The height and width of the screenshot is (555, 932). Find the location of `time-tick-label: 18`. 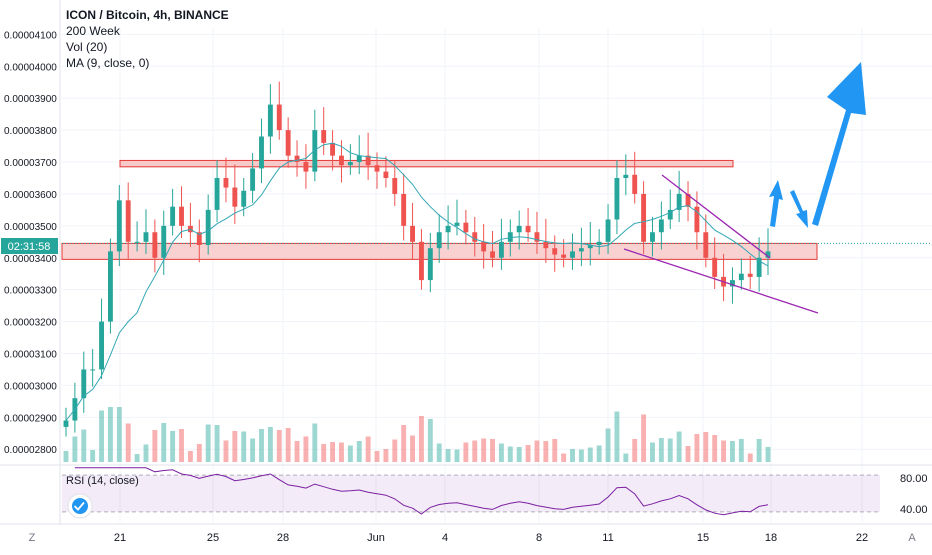

time-tick-label: 18 is located at coordinates (771, 538).